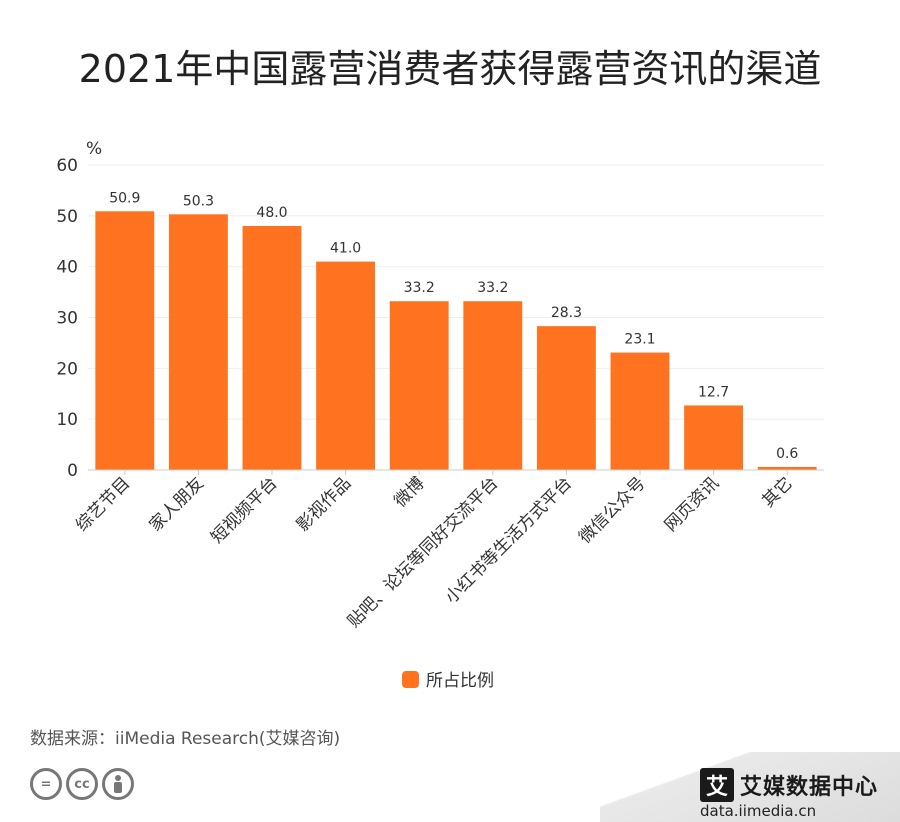 This screenshot has height=822, width=900. I want to click on chart-title: 2021年中国露营消费者获得露营资讯的渠道, so click(450, 69).